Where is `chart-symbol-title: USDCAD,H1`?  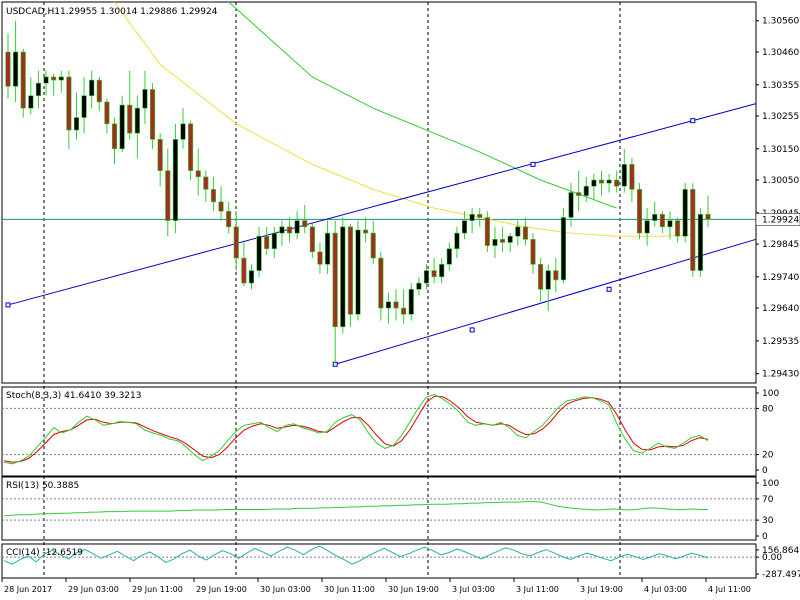 chart-symbol-title: USDCAD,H1 is located at coordinates (33, 12).